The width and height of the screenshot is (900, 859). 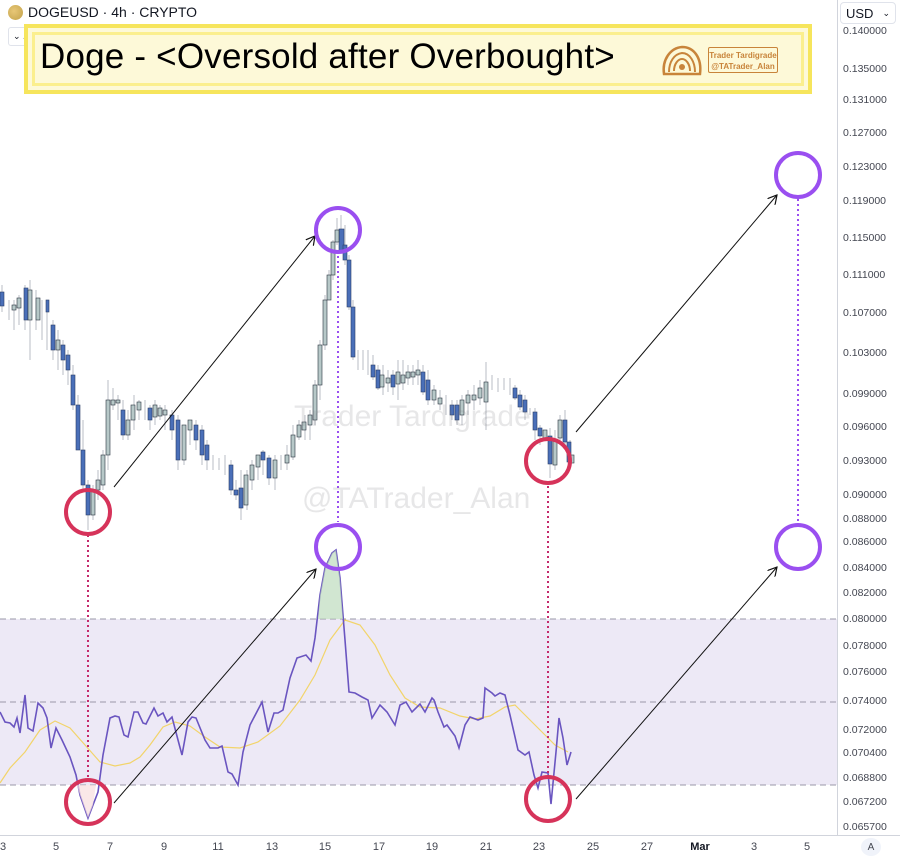 What do you see at coordinates (15, 12) in the screenshot?
I see `doge-coin-icon` at bounding box center [15, 12].